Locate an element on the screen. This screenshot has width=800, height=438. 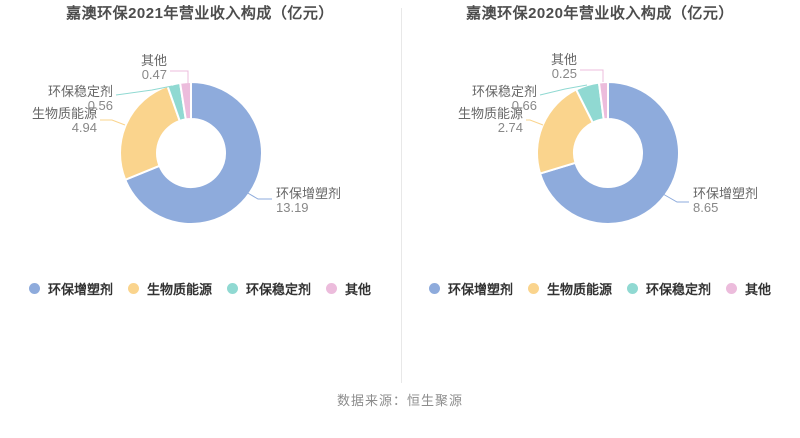
slice-value-other: 0.25 is located at coordinates (564, 73).